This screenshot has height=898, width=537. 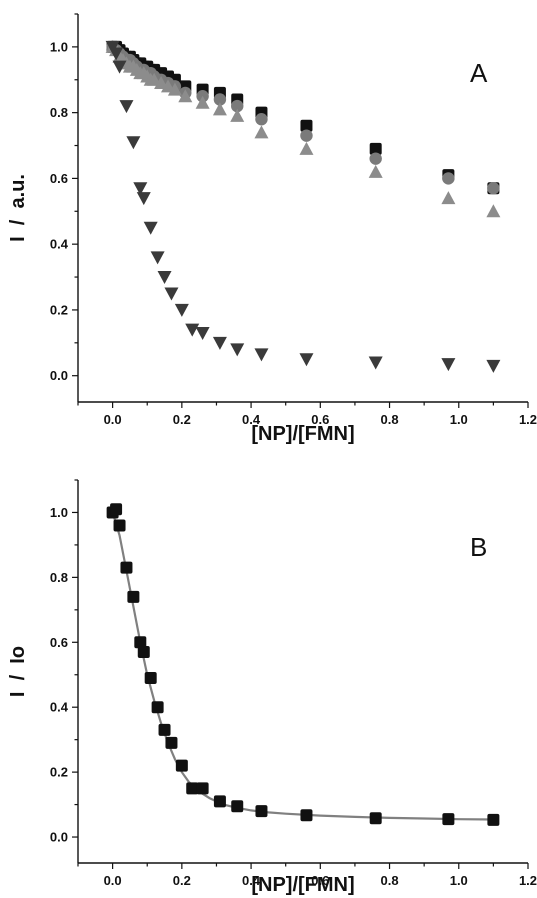 I want to click on panel-letter: B, so click(x=478, y=547).